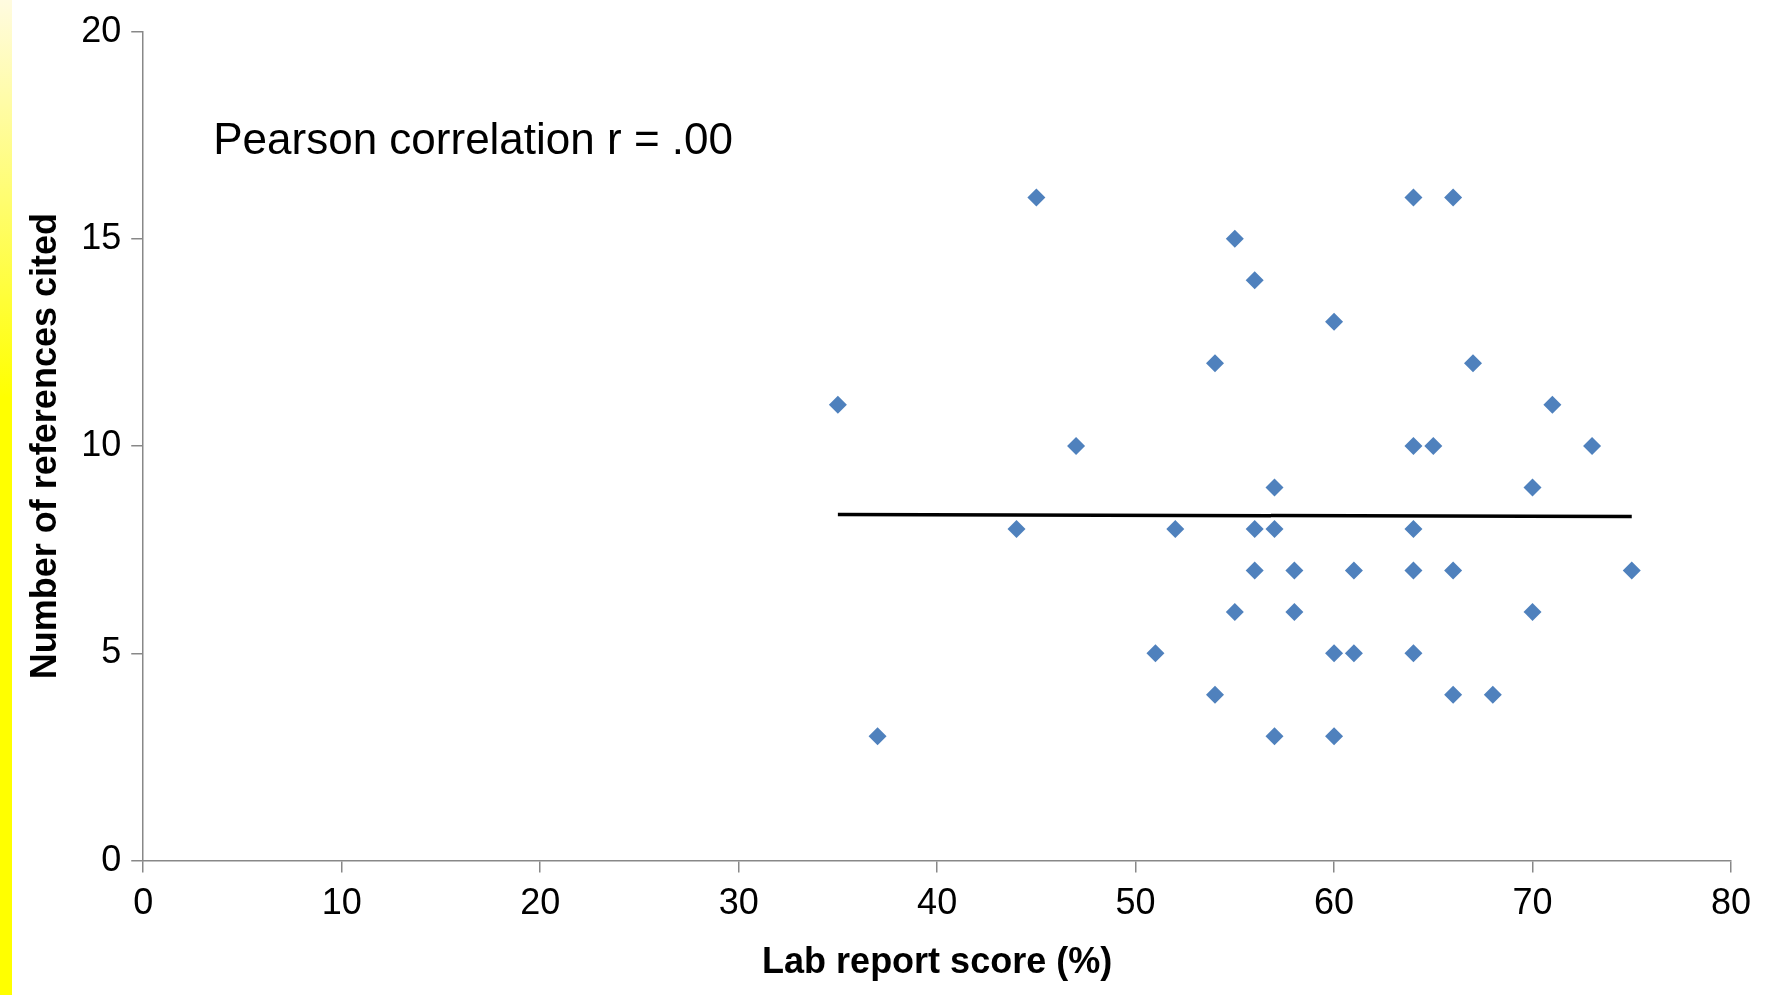 The height and width of the screenshot is (995, 1771). What do you see at coordinates (43, 446) in the screenshot?
I see `y-axis-title: Number of references cited` at bounding box center [43, 446].